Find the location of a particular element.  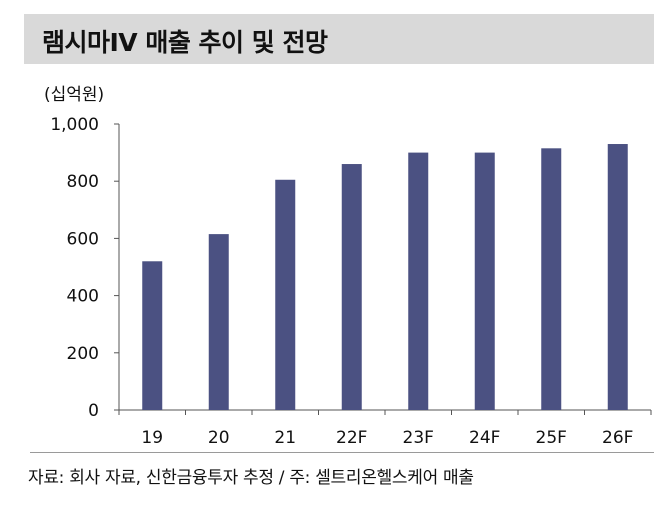

x-tick-label: 20 is located at coordinates (219, 438).